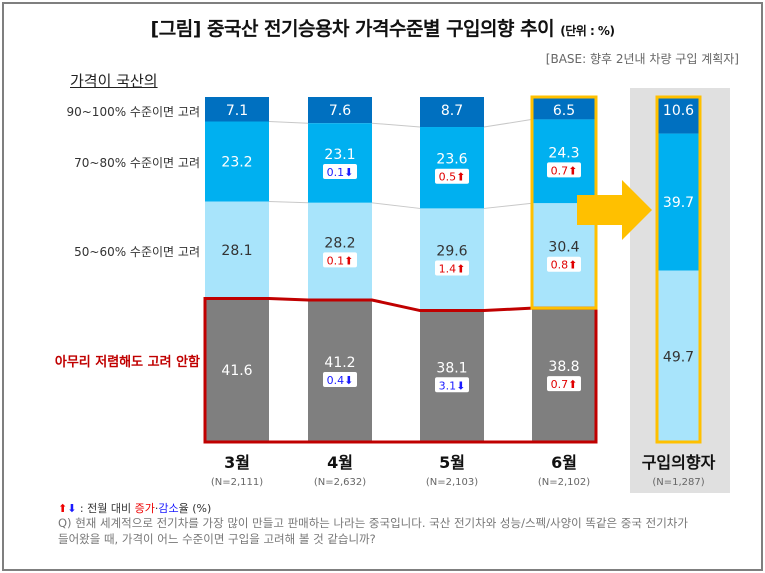 This screenshot has width=765, height=573. I want to click on data-label: 23.6, so click(451, 160).